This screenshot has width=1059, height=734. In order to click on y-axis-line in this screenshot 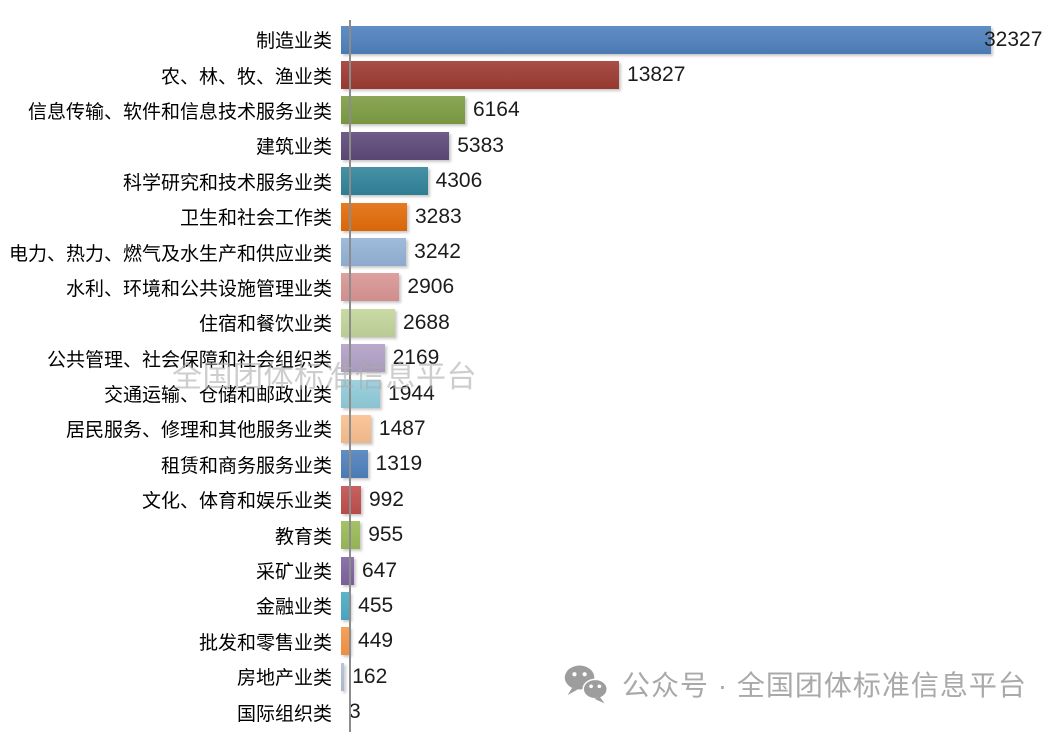, I will do `click(350, 376)`.